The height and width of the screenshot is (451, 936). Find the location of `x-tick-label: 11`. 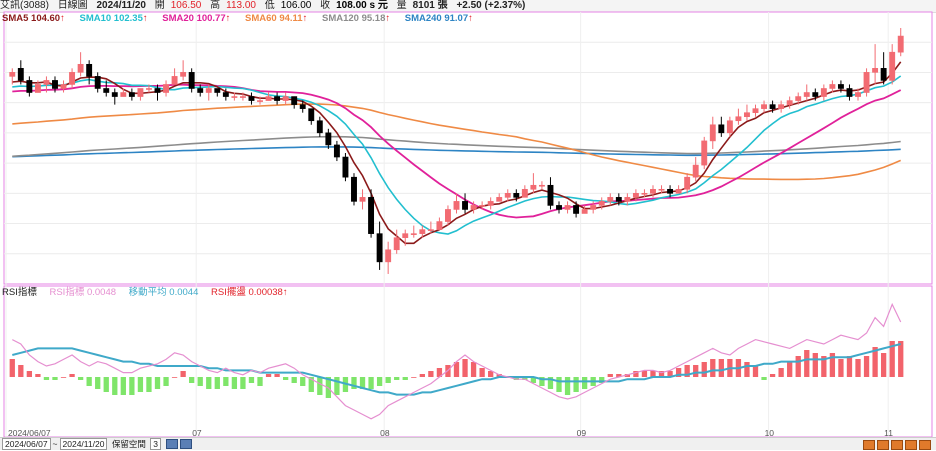

x-tick-label: 11 is located at coordinates (888, 433).